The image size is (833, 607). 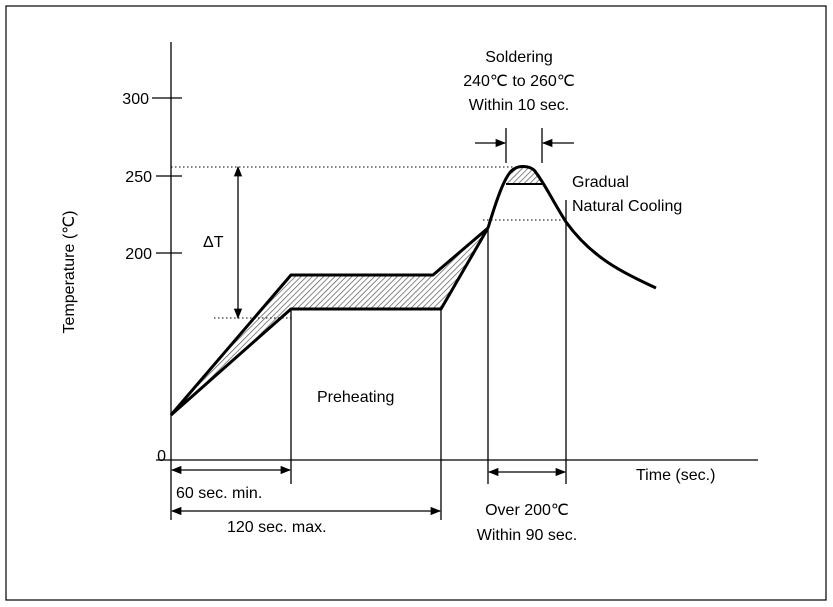 What do you see at coordinates (675, 475) in the screenshot?
I see `x-axis-label: Time (sec.)` at bounding box center [675, 475].